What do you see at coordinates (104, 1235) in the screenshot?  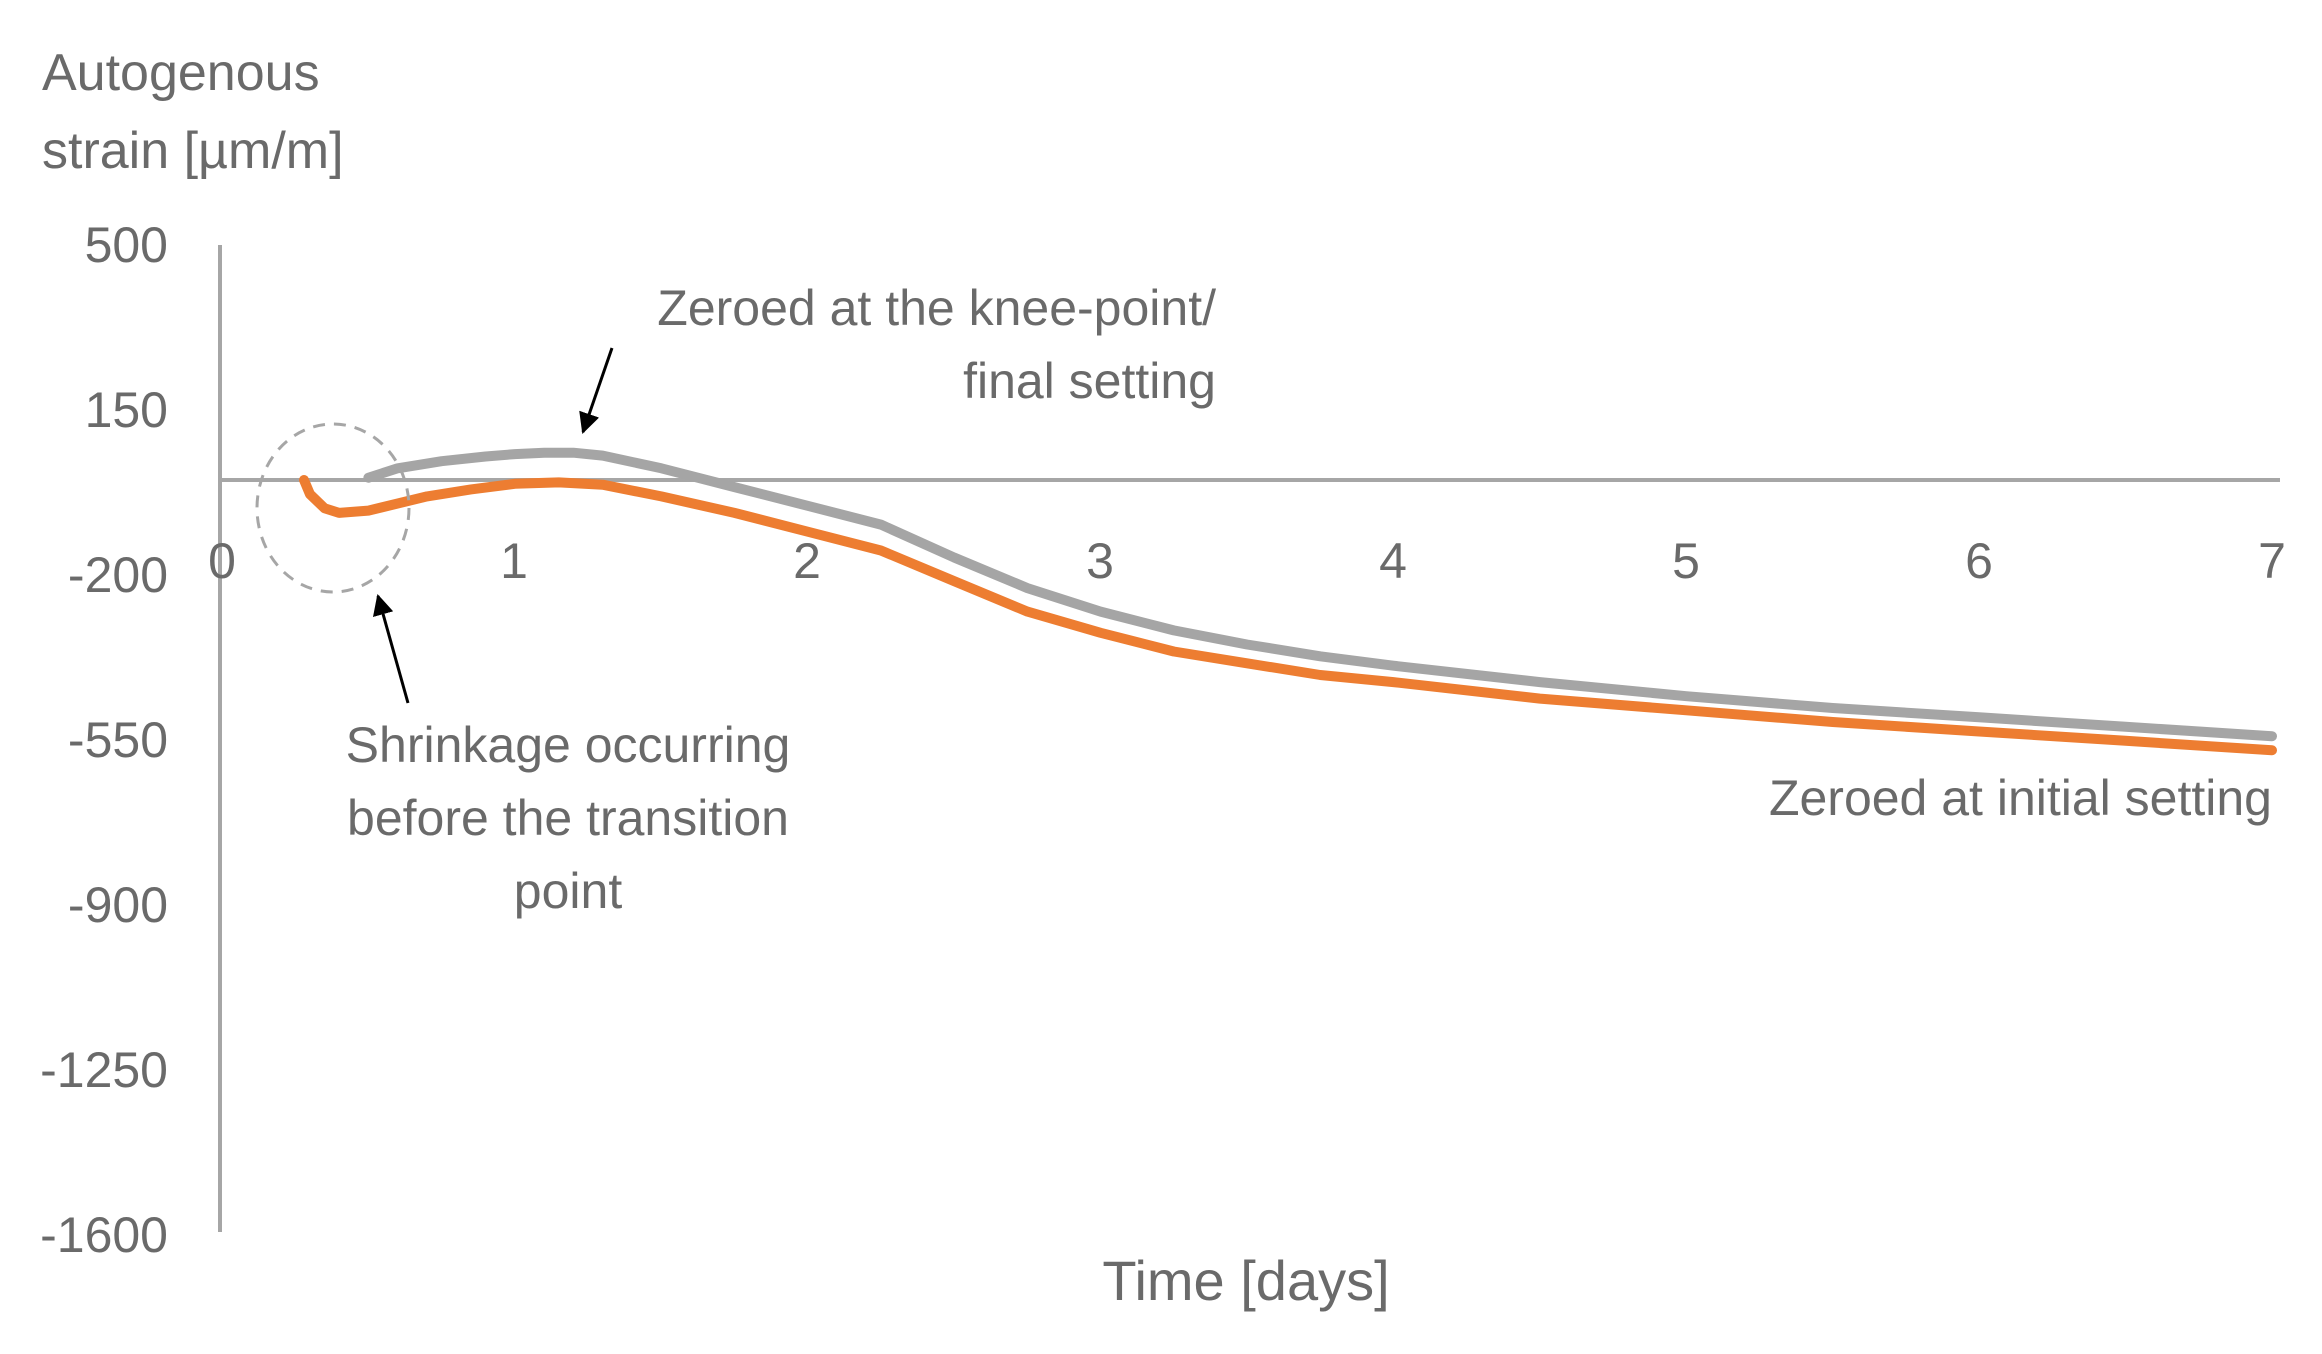 I see `y-tick-label: -1600` at bounding box center [104, 1235].